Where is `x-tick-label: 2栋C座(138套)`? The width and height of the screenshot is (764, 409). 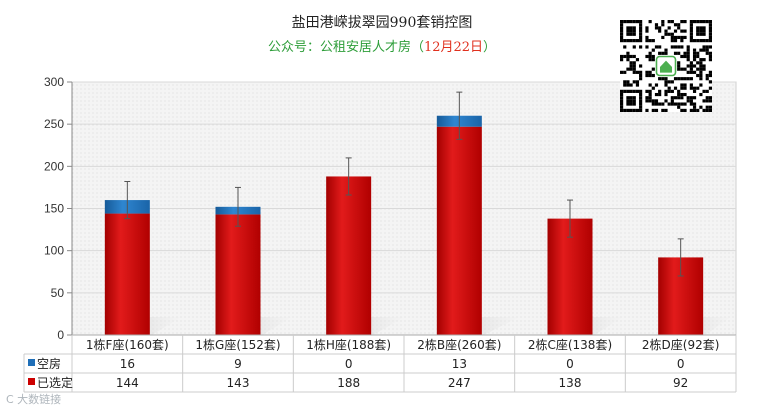
x-tick-label: 2栋C座(138套) is located at coordinates (570, 344).